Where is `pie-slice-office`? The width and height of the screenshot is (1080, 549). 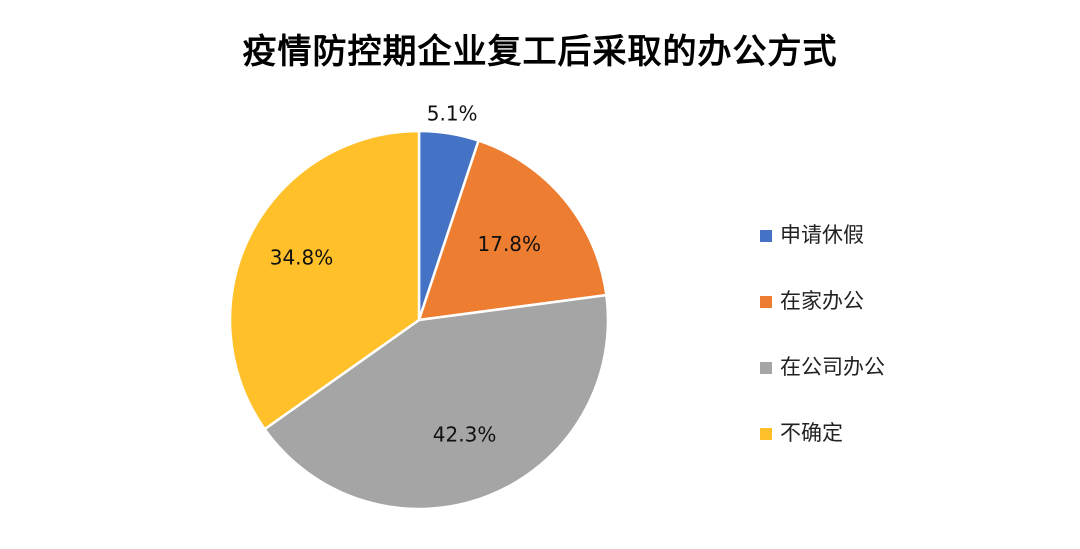
pie-slice-office is located at coordinates (436, 402).